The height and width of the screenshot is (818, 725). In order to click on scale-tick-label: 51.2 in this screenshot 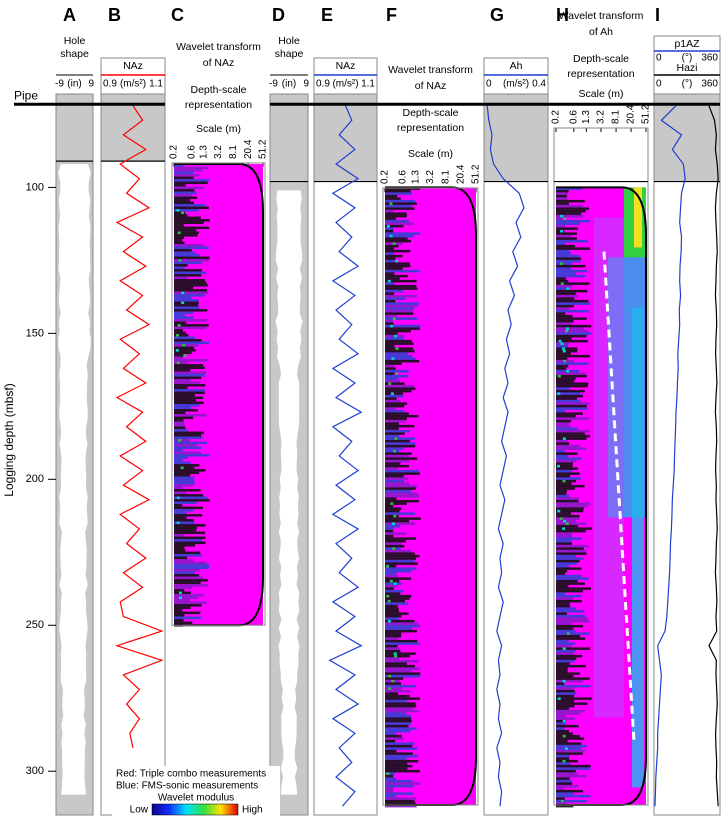, I will do `click(476, 174)`.